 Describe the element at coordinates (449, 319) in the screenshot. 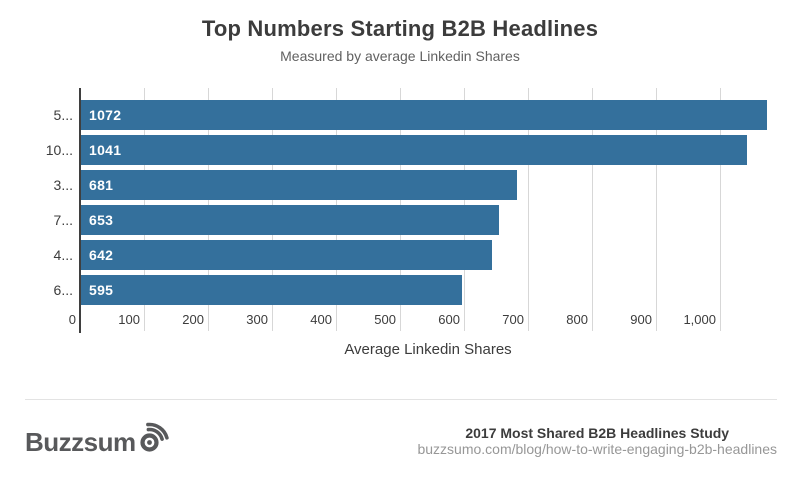

I see `x-tick-label-600: 600` at that location.